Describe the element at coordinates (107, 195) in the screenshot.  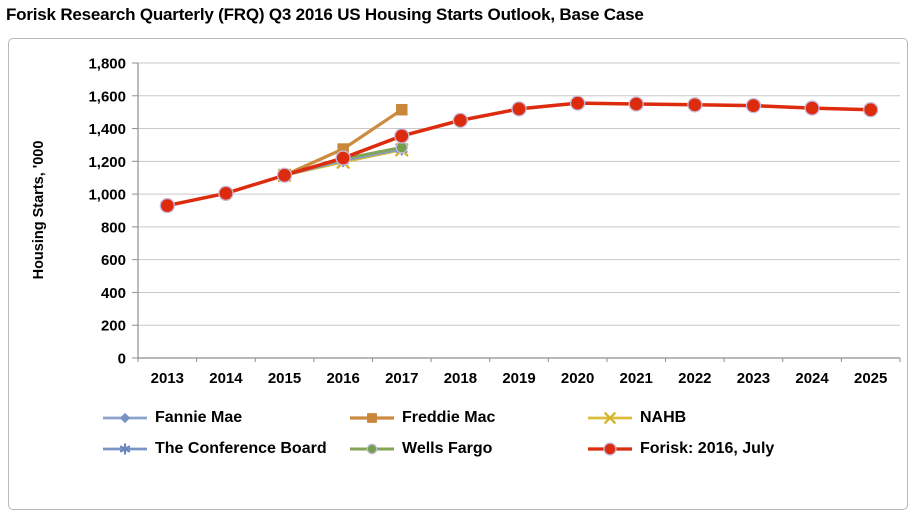
I see `y-tick-label: 1,000` at that location.